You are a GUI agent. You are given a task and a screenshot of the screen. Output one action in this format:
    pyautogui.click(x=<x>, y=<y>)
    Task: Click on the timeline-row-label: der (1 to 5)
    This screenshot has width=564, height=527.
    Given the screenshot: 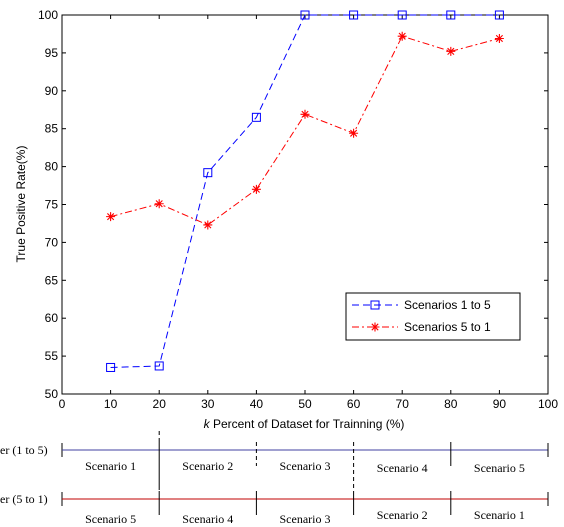 What is the action you would take?
    pyautogui.click(x=24, y=450)
    